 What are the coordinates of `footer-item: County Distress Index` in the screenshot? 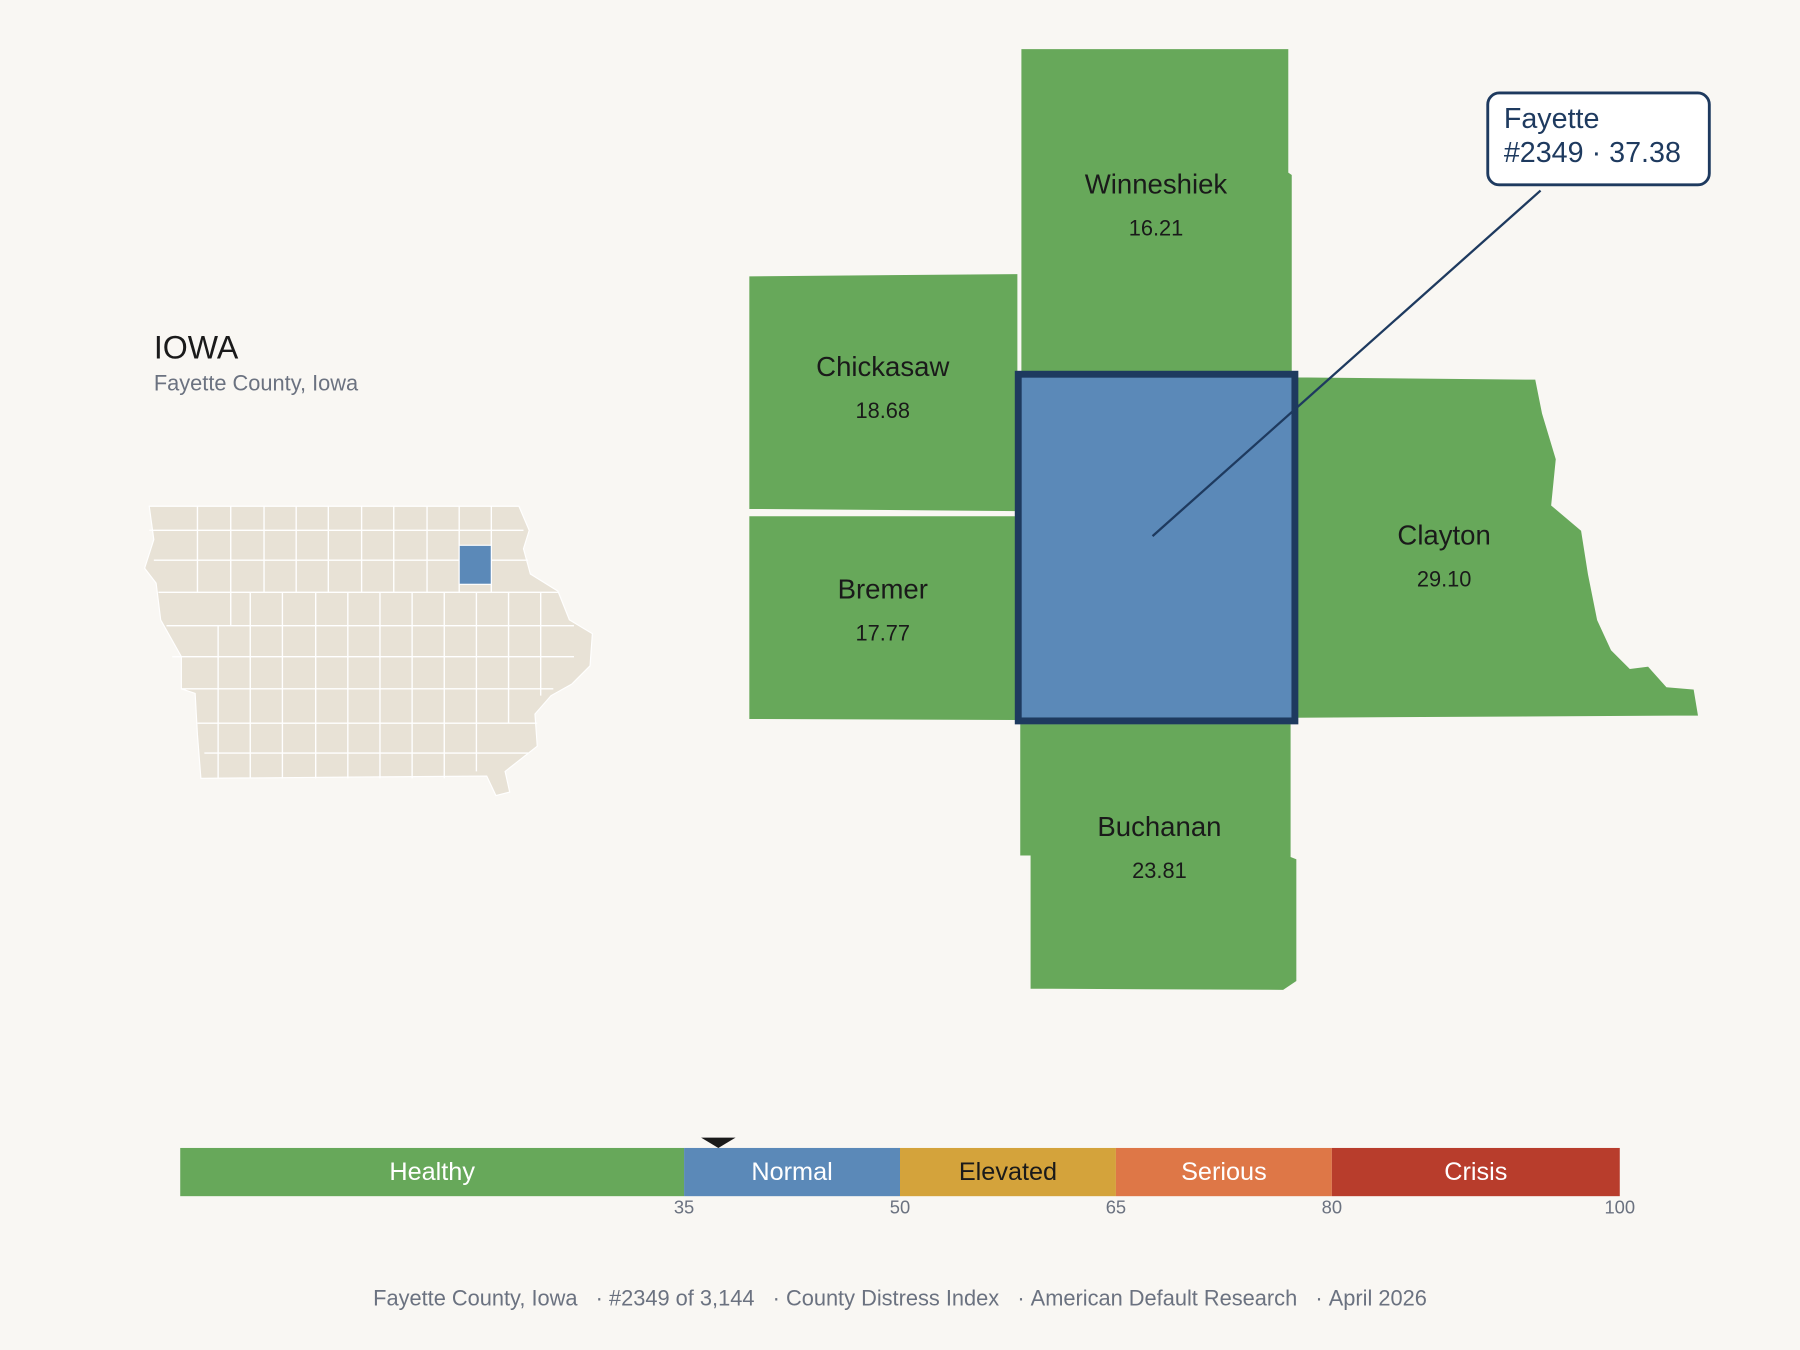 It's located at (892, 1297).